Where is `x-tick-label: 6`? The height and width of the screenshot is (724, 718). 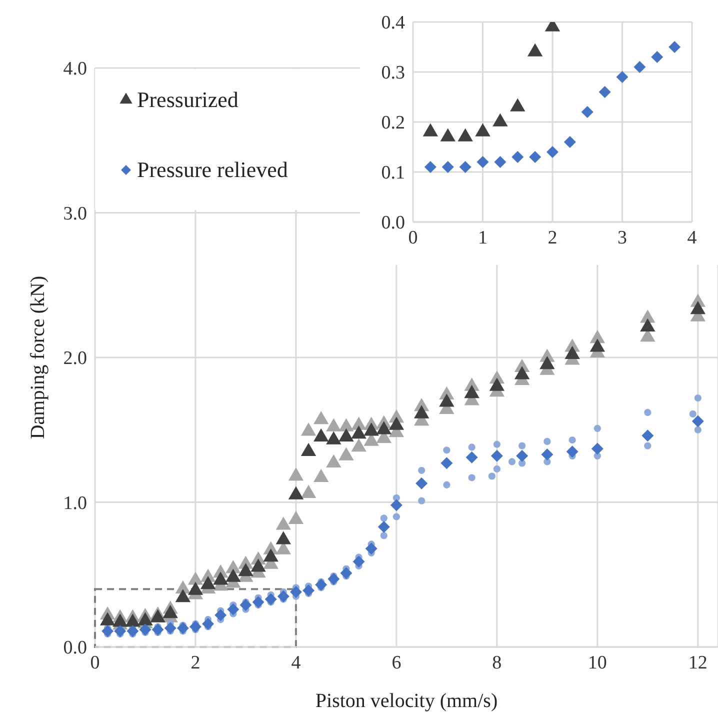 x-tick-label: 6 is located at coordinates (397, 663).